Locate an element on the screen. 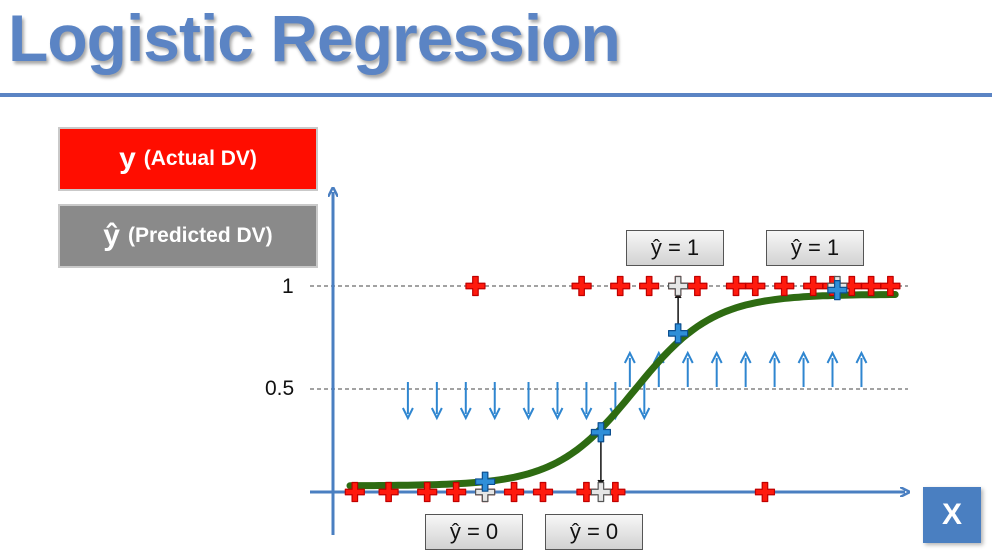 This screenshot has height=559, width=992. legend-predicted-dv: ŷ (Predicted DV) is located at coordinates (188, 236).